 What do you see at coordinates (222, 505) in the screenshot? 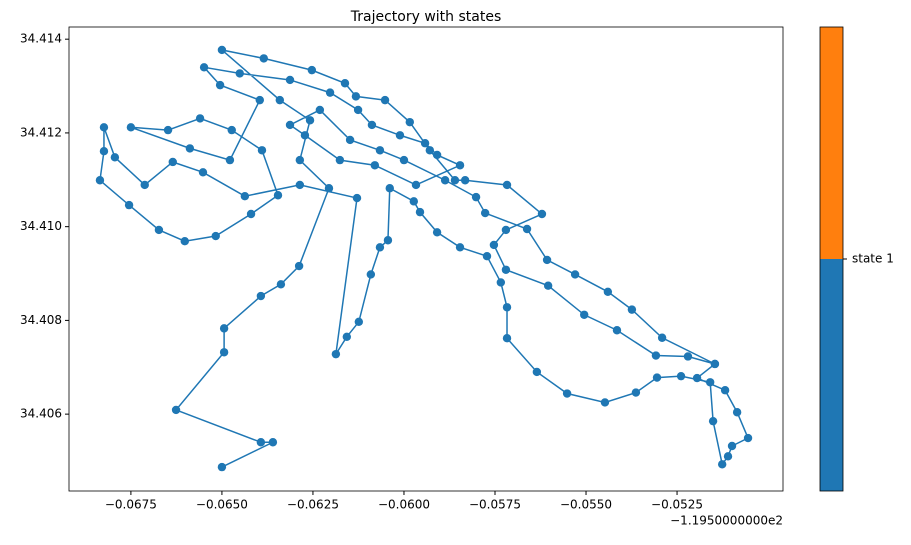
I see `x-tick-label: −0.0650` at bounding box center [222, 505].